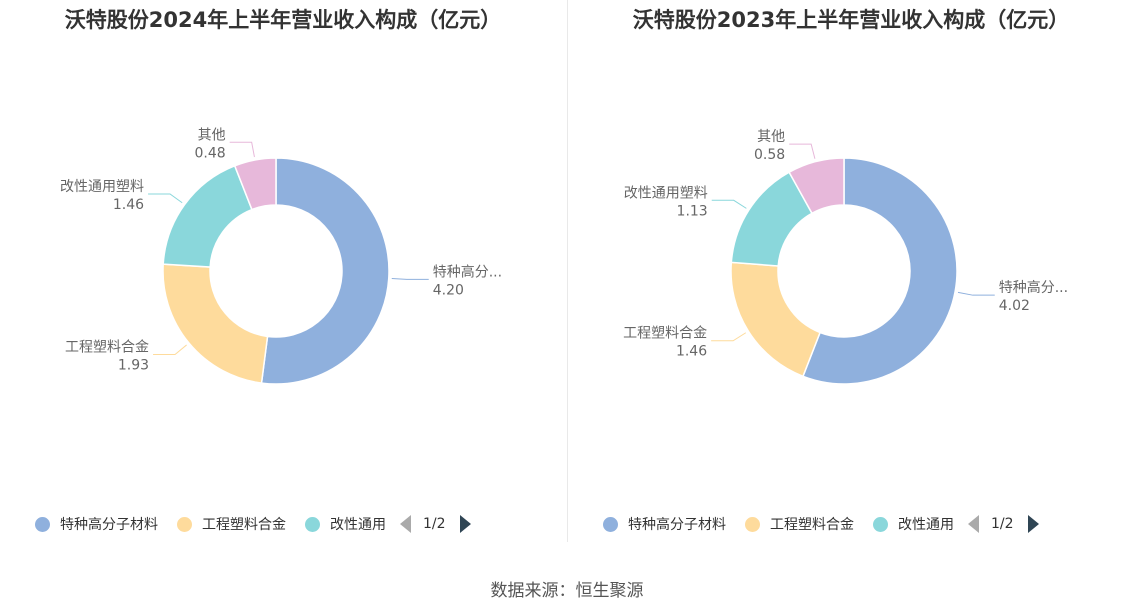  Describe the element at coordinates (692, 211) in the screenshot. I see `value-label-modified-general: 1.13` at that location.